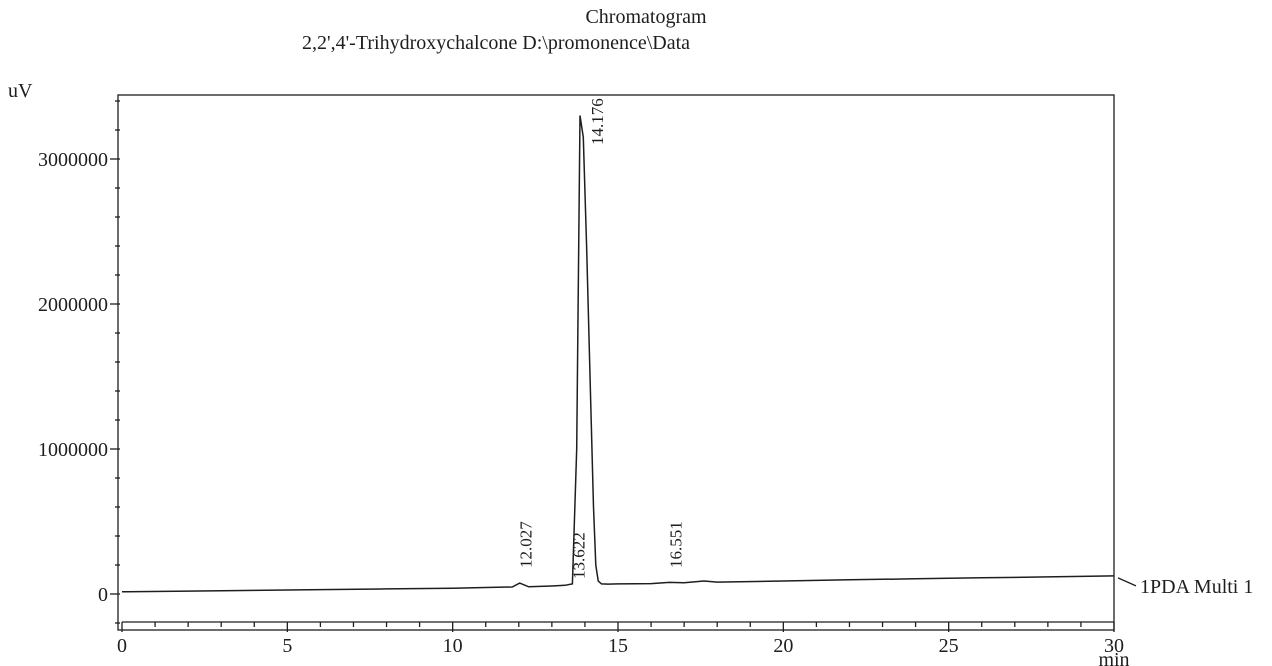 The height and width of the screenshot is (666, 1272). What do you see at coordinates (287, 646) in the screenshot?
I see `x-tick-label: 5` at bounding box center [287, 646].